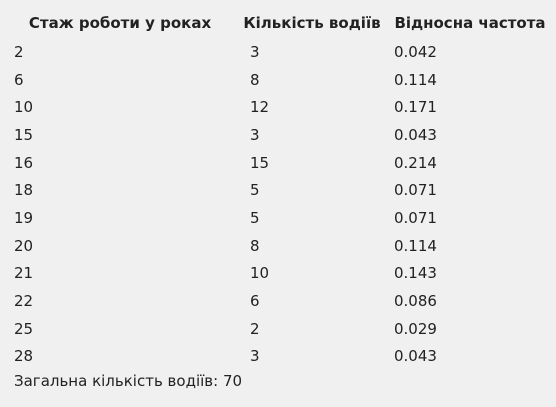 Image resolution: width=556 pixels, height=407 pixels. What do you see at coordinates (415, 328) in the screenshot?
I see `cell-relative-frequency: 0.029` at bounding box center [415, 328].